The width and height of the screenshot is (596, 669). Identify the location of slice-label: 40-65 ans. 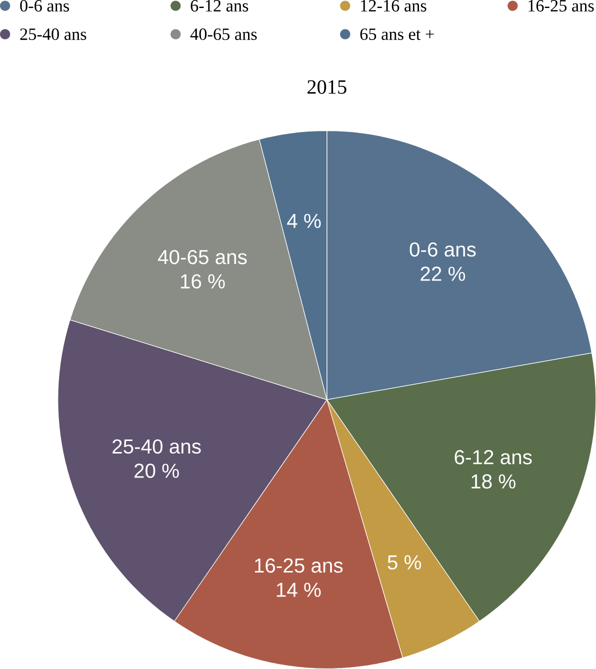
(202, 257).